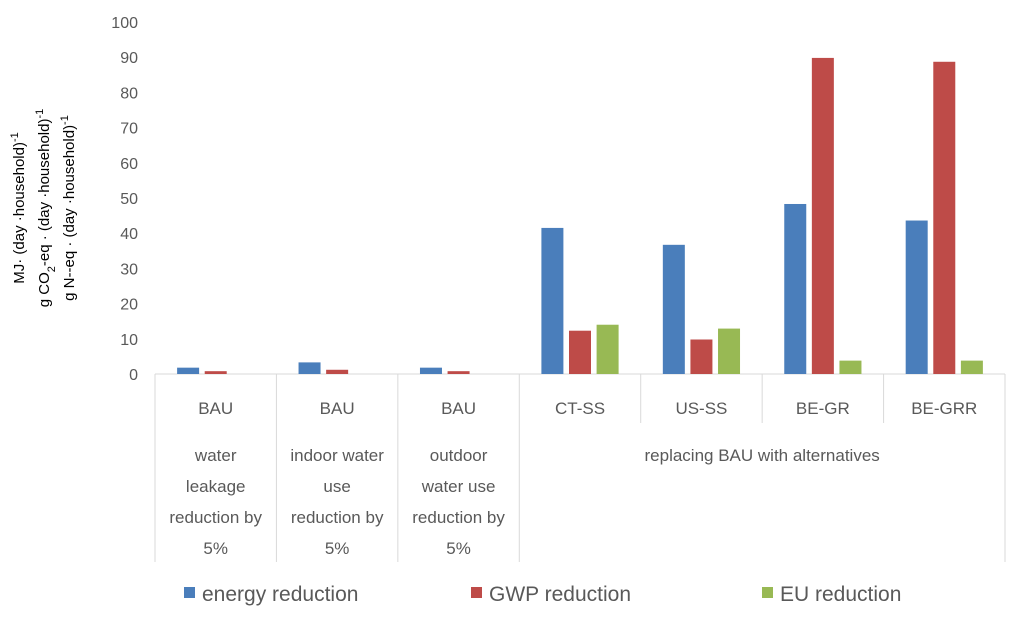 The width and height of the screenshot is (1024, 623). I want to click on y-axis-label-line: g CO2-eq · (day ·household)-1, so click(46, 208).